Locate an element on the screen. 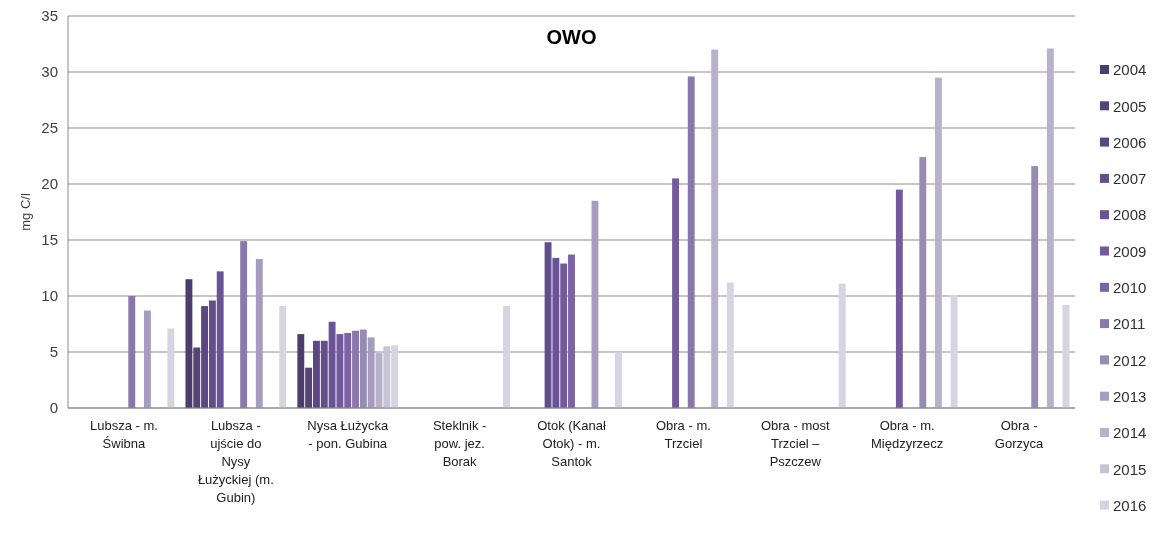 This screenshot has width=1175, height=550. y-tick-label: 30 is located at coordinates (49, 72).